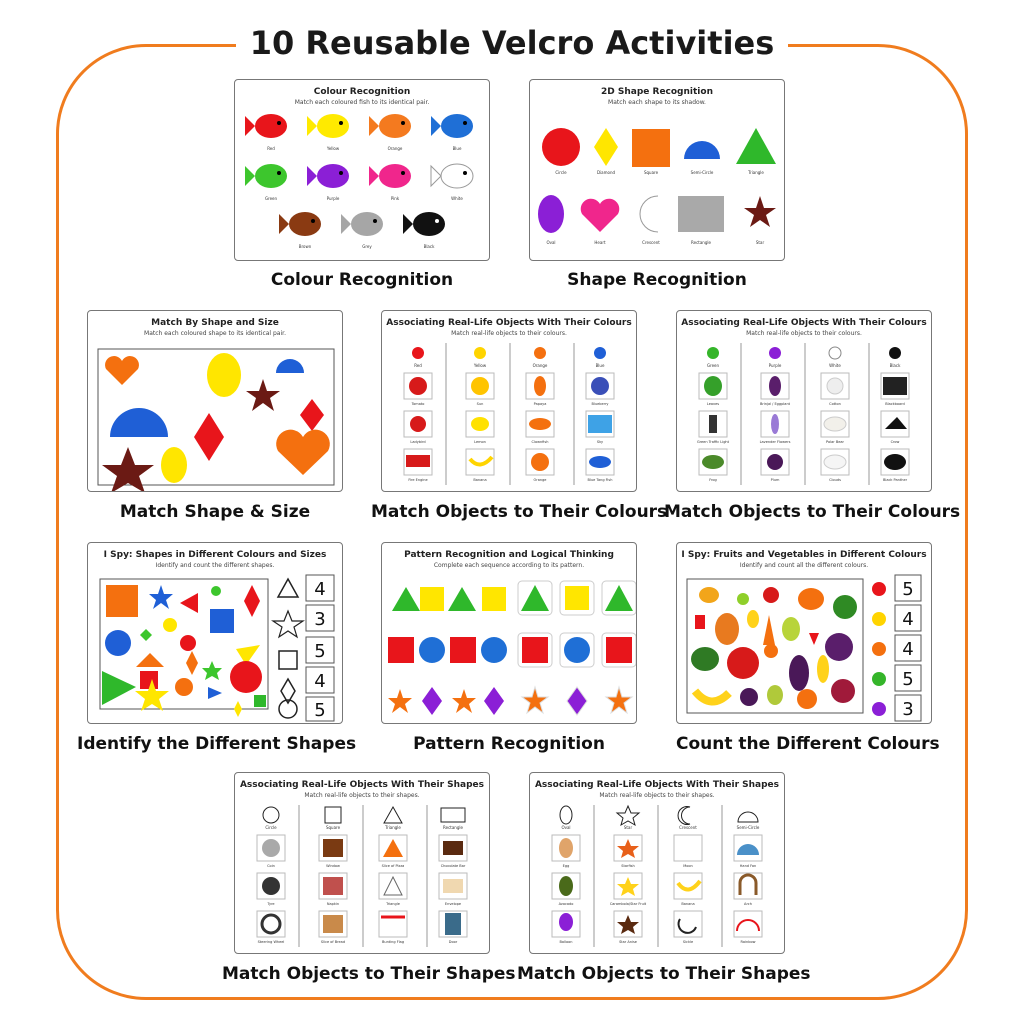  I want to click on item-label: Blue Tang Fish, so click(600, 480).